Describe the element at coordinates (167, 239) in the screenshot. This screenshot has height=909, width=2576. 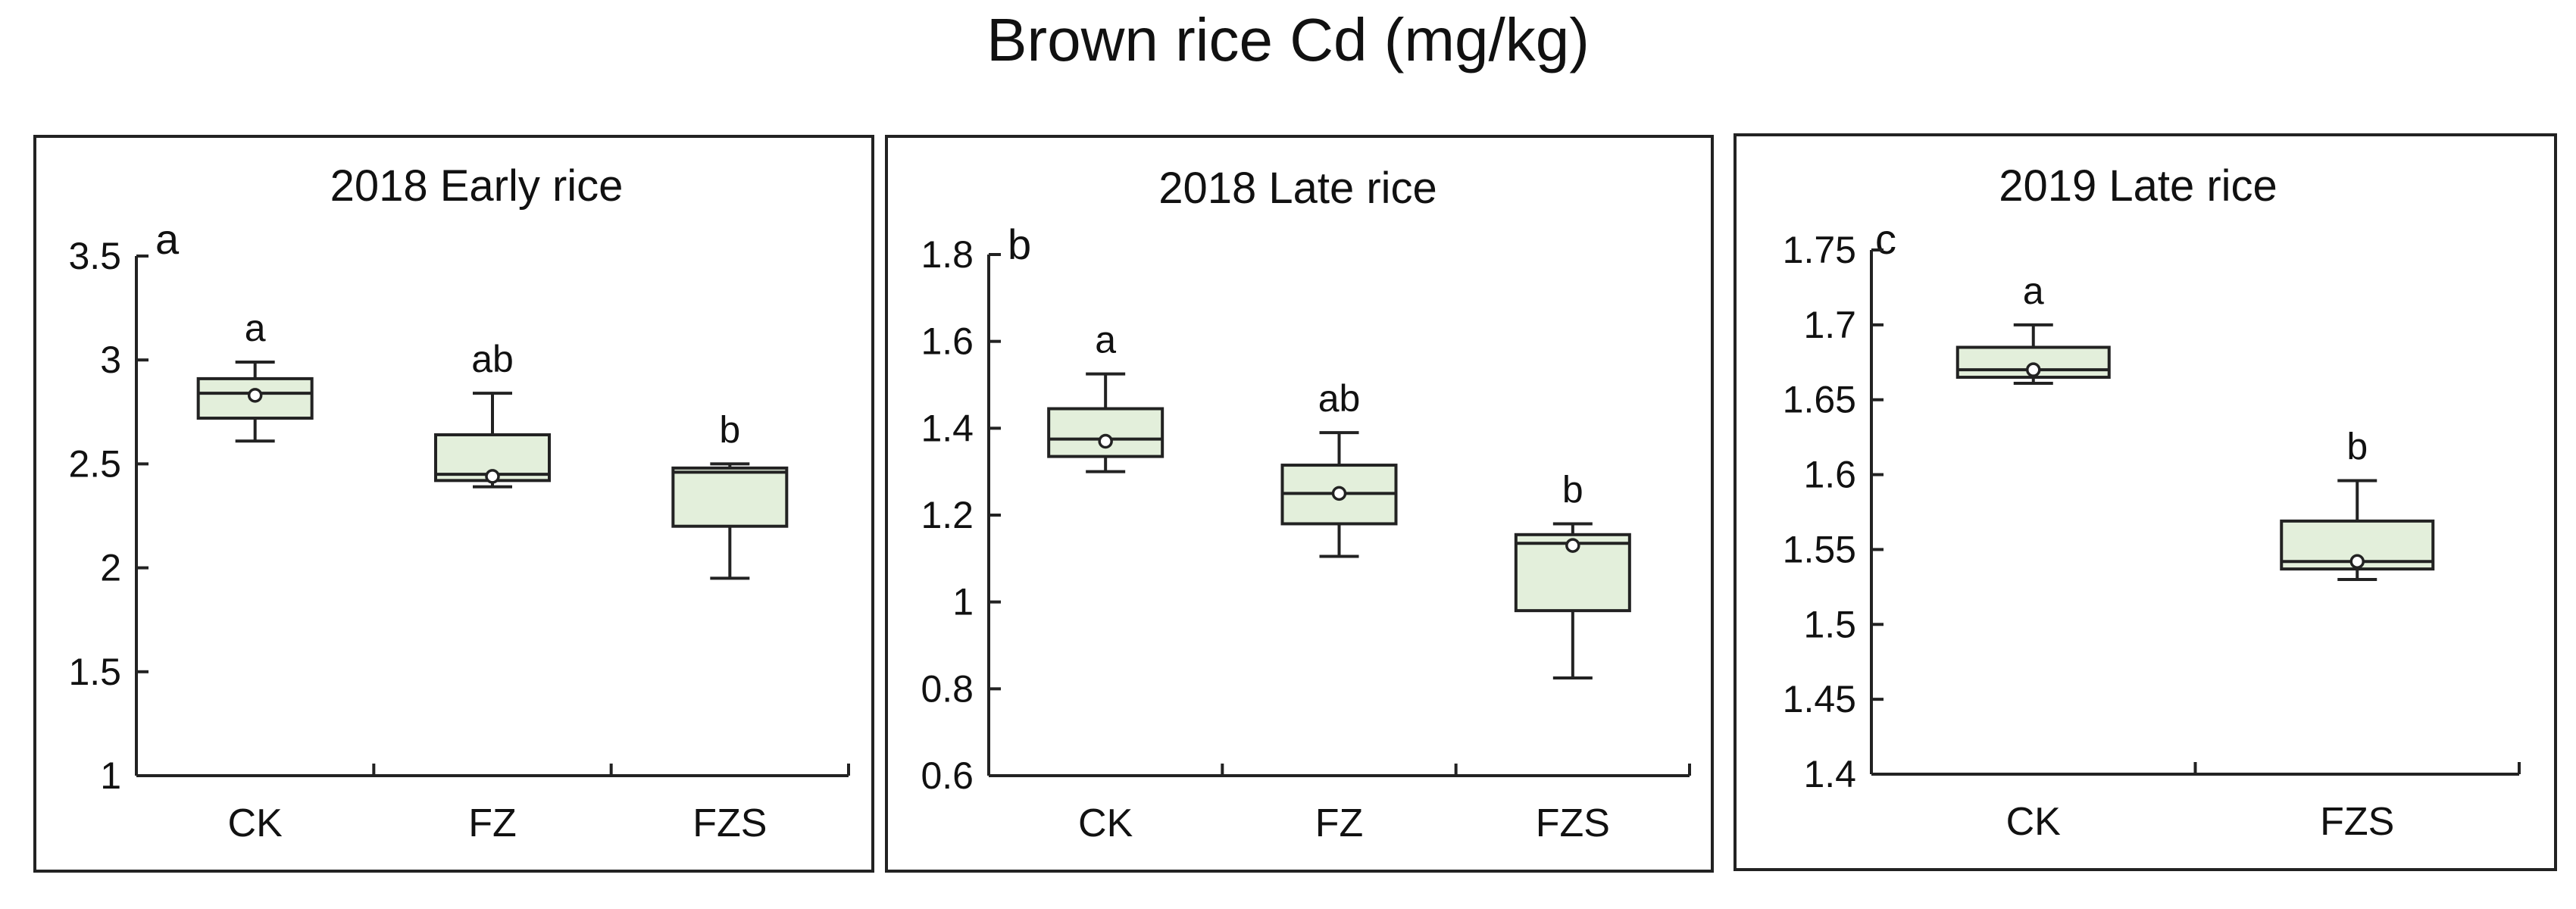
I see `panel-a-letter: a` at that location.